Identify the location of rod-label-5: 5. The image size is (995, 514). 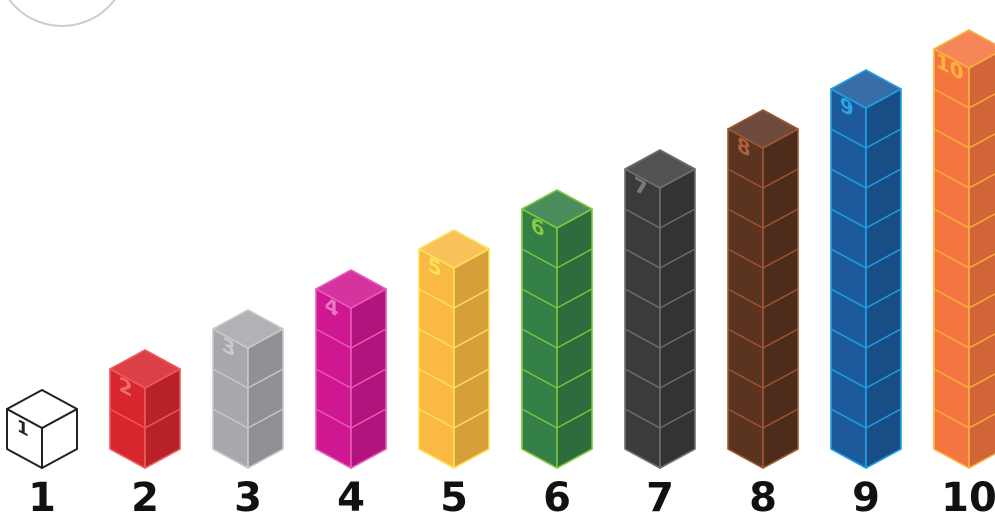
(454, 494).